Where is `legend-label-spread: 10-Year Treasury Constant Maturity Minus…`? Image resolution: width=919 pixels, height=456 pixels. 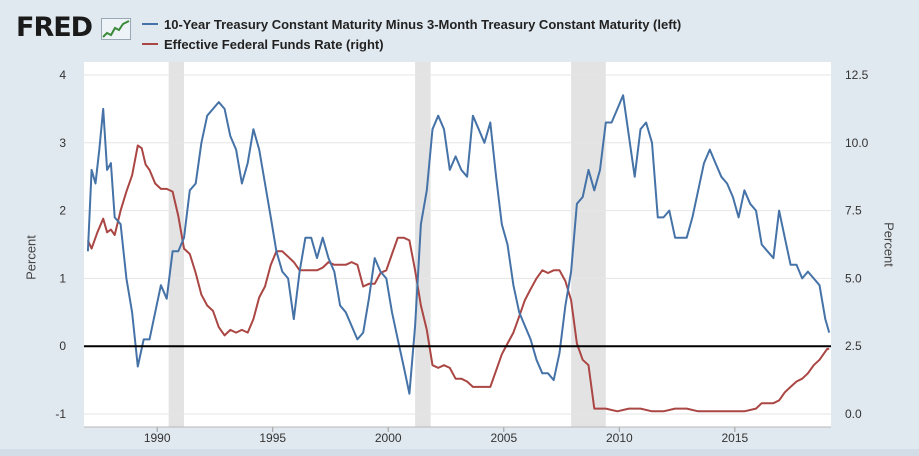 legend-label-spread: 10-Year Treasury Constant Maturity Minus… is located at coordinates (423, 24).